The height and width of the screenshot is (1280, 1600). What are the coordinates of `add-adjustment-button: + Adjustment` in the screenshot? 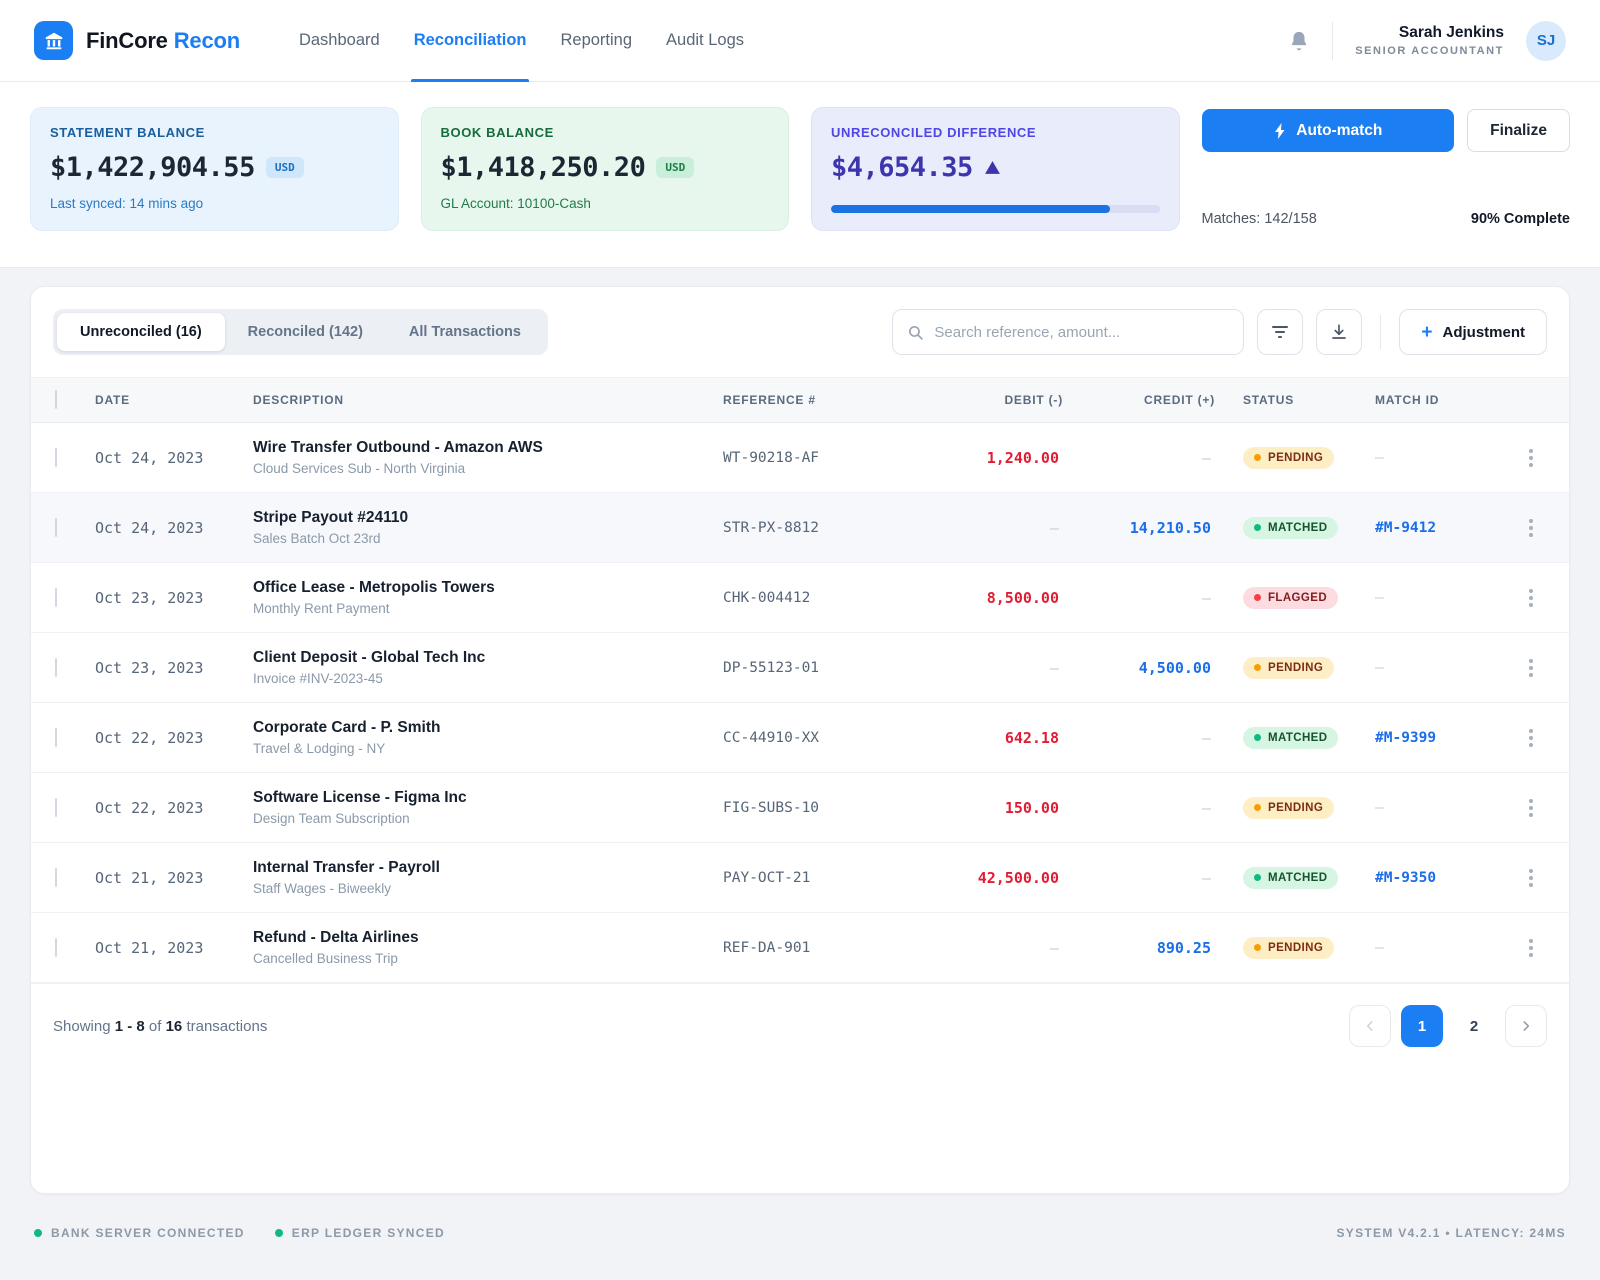 It's located at (1473, 332).